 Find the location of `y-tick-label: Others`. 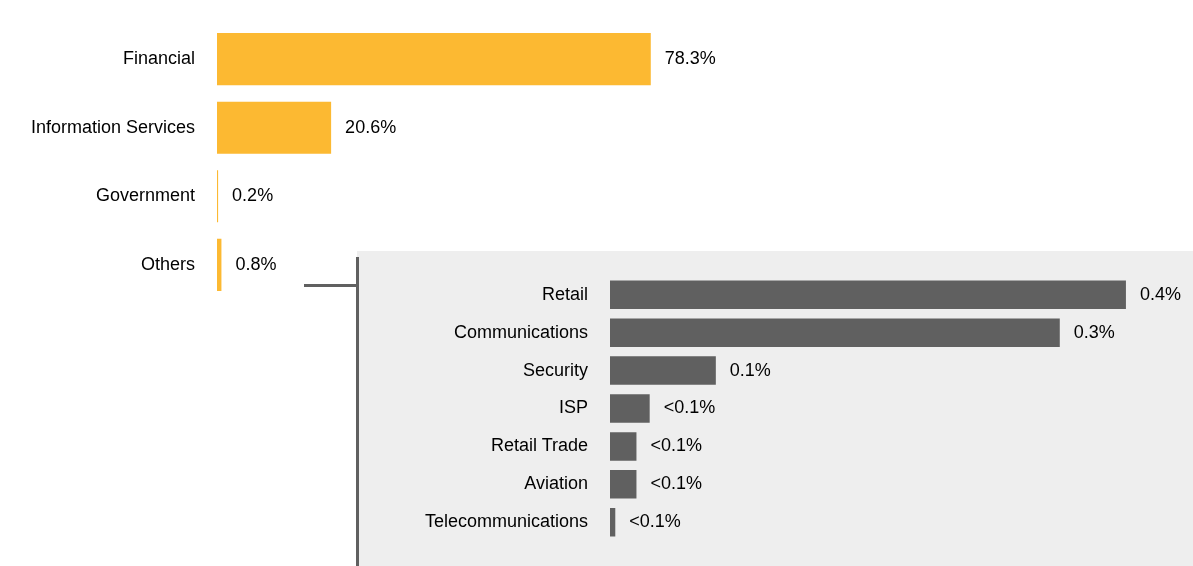

y-tick-label: Others is located at coordinates (167, 263).